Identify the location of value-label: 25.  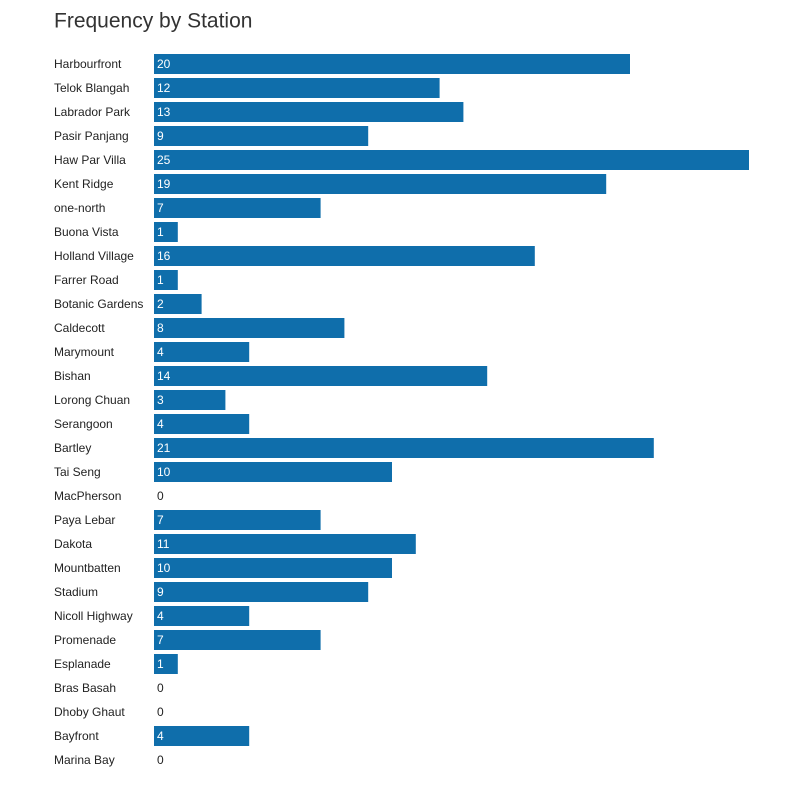
(164, 160).